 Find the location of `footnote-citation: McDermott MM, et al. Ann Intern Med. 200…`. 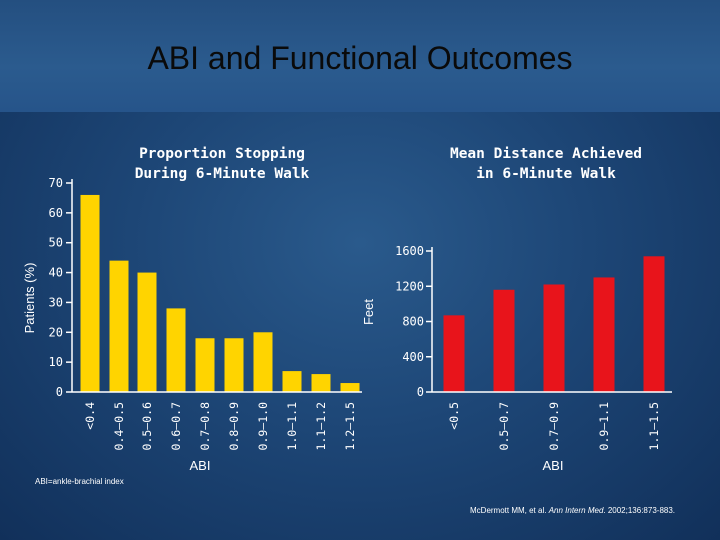

footnote-citation: McDermott MM, et al. Ann Intern Med. 200… is located at coordinates (572, 510).